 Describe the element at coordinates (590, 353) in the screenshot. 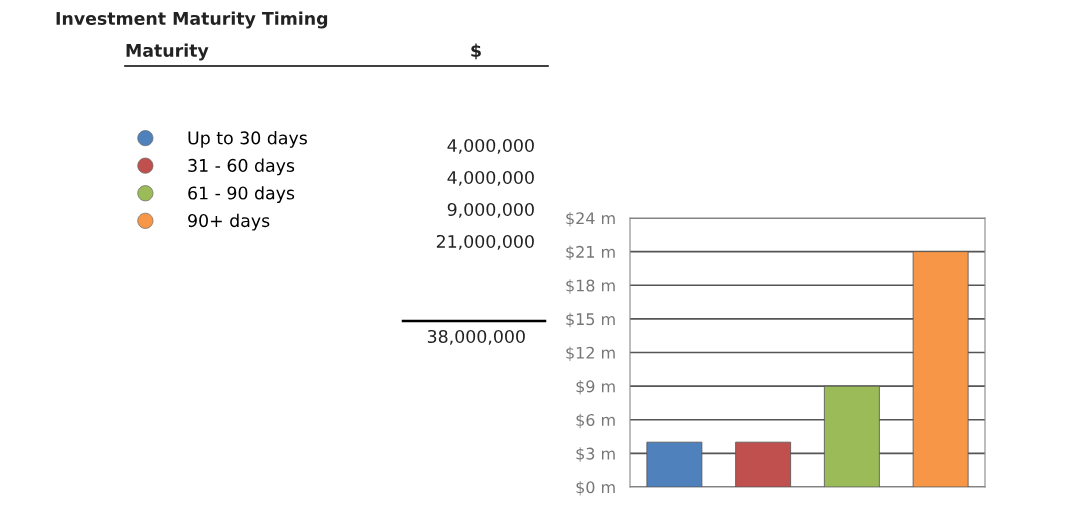

I see `y-tick-label: $12 m` at that location.